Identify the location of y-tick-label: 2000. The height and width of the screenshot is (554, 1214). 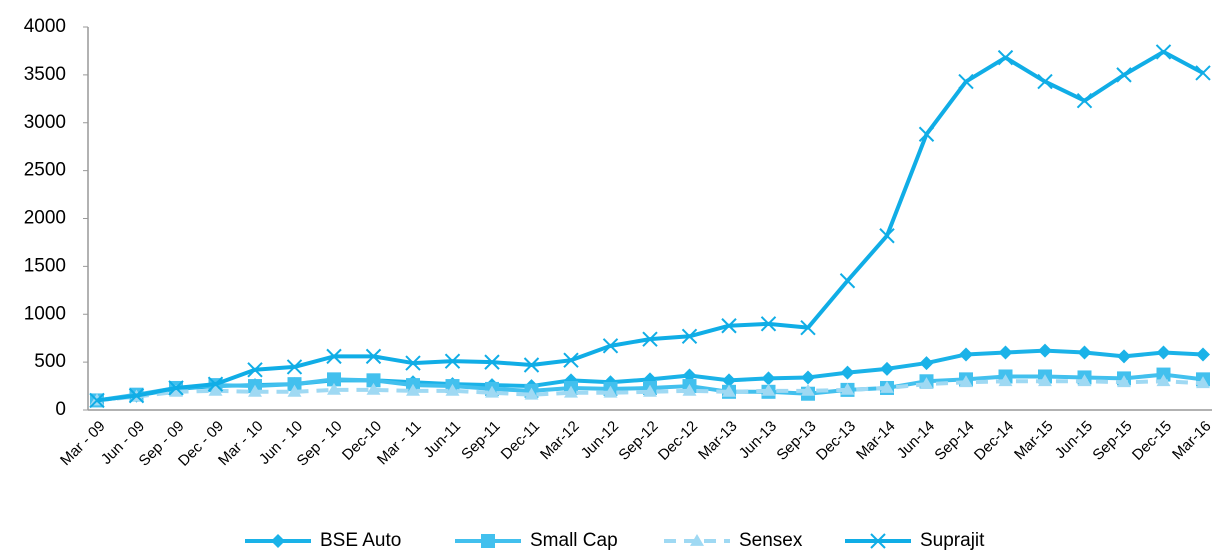
(45, 218).